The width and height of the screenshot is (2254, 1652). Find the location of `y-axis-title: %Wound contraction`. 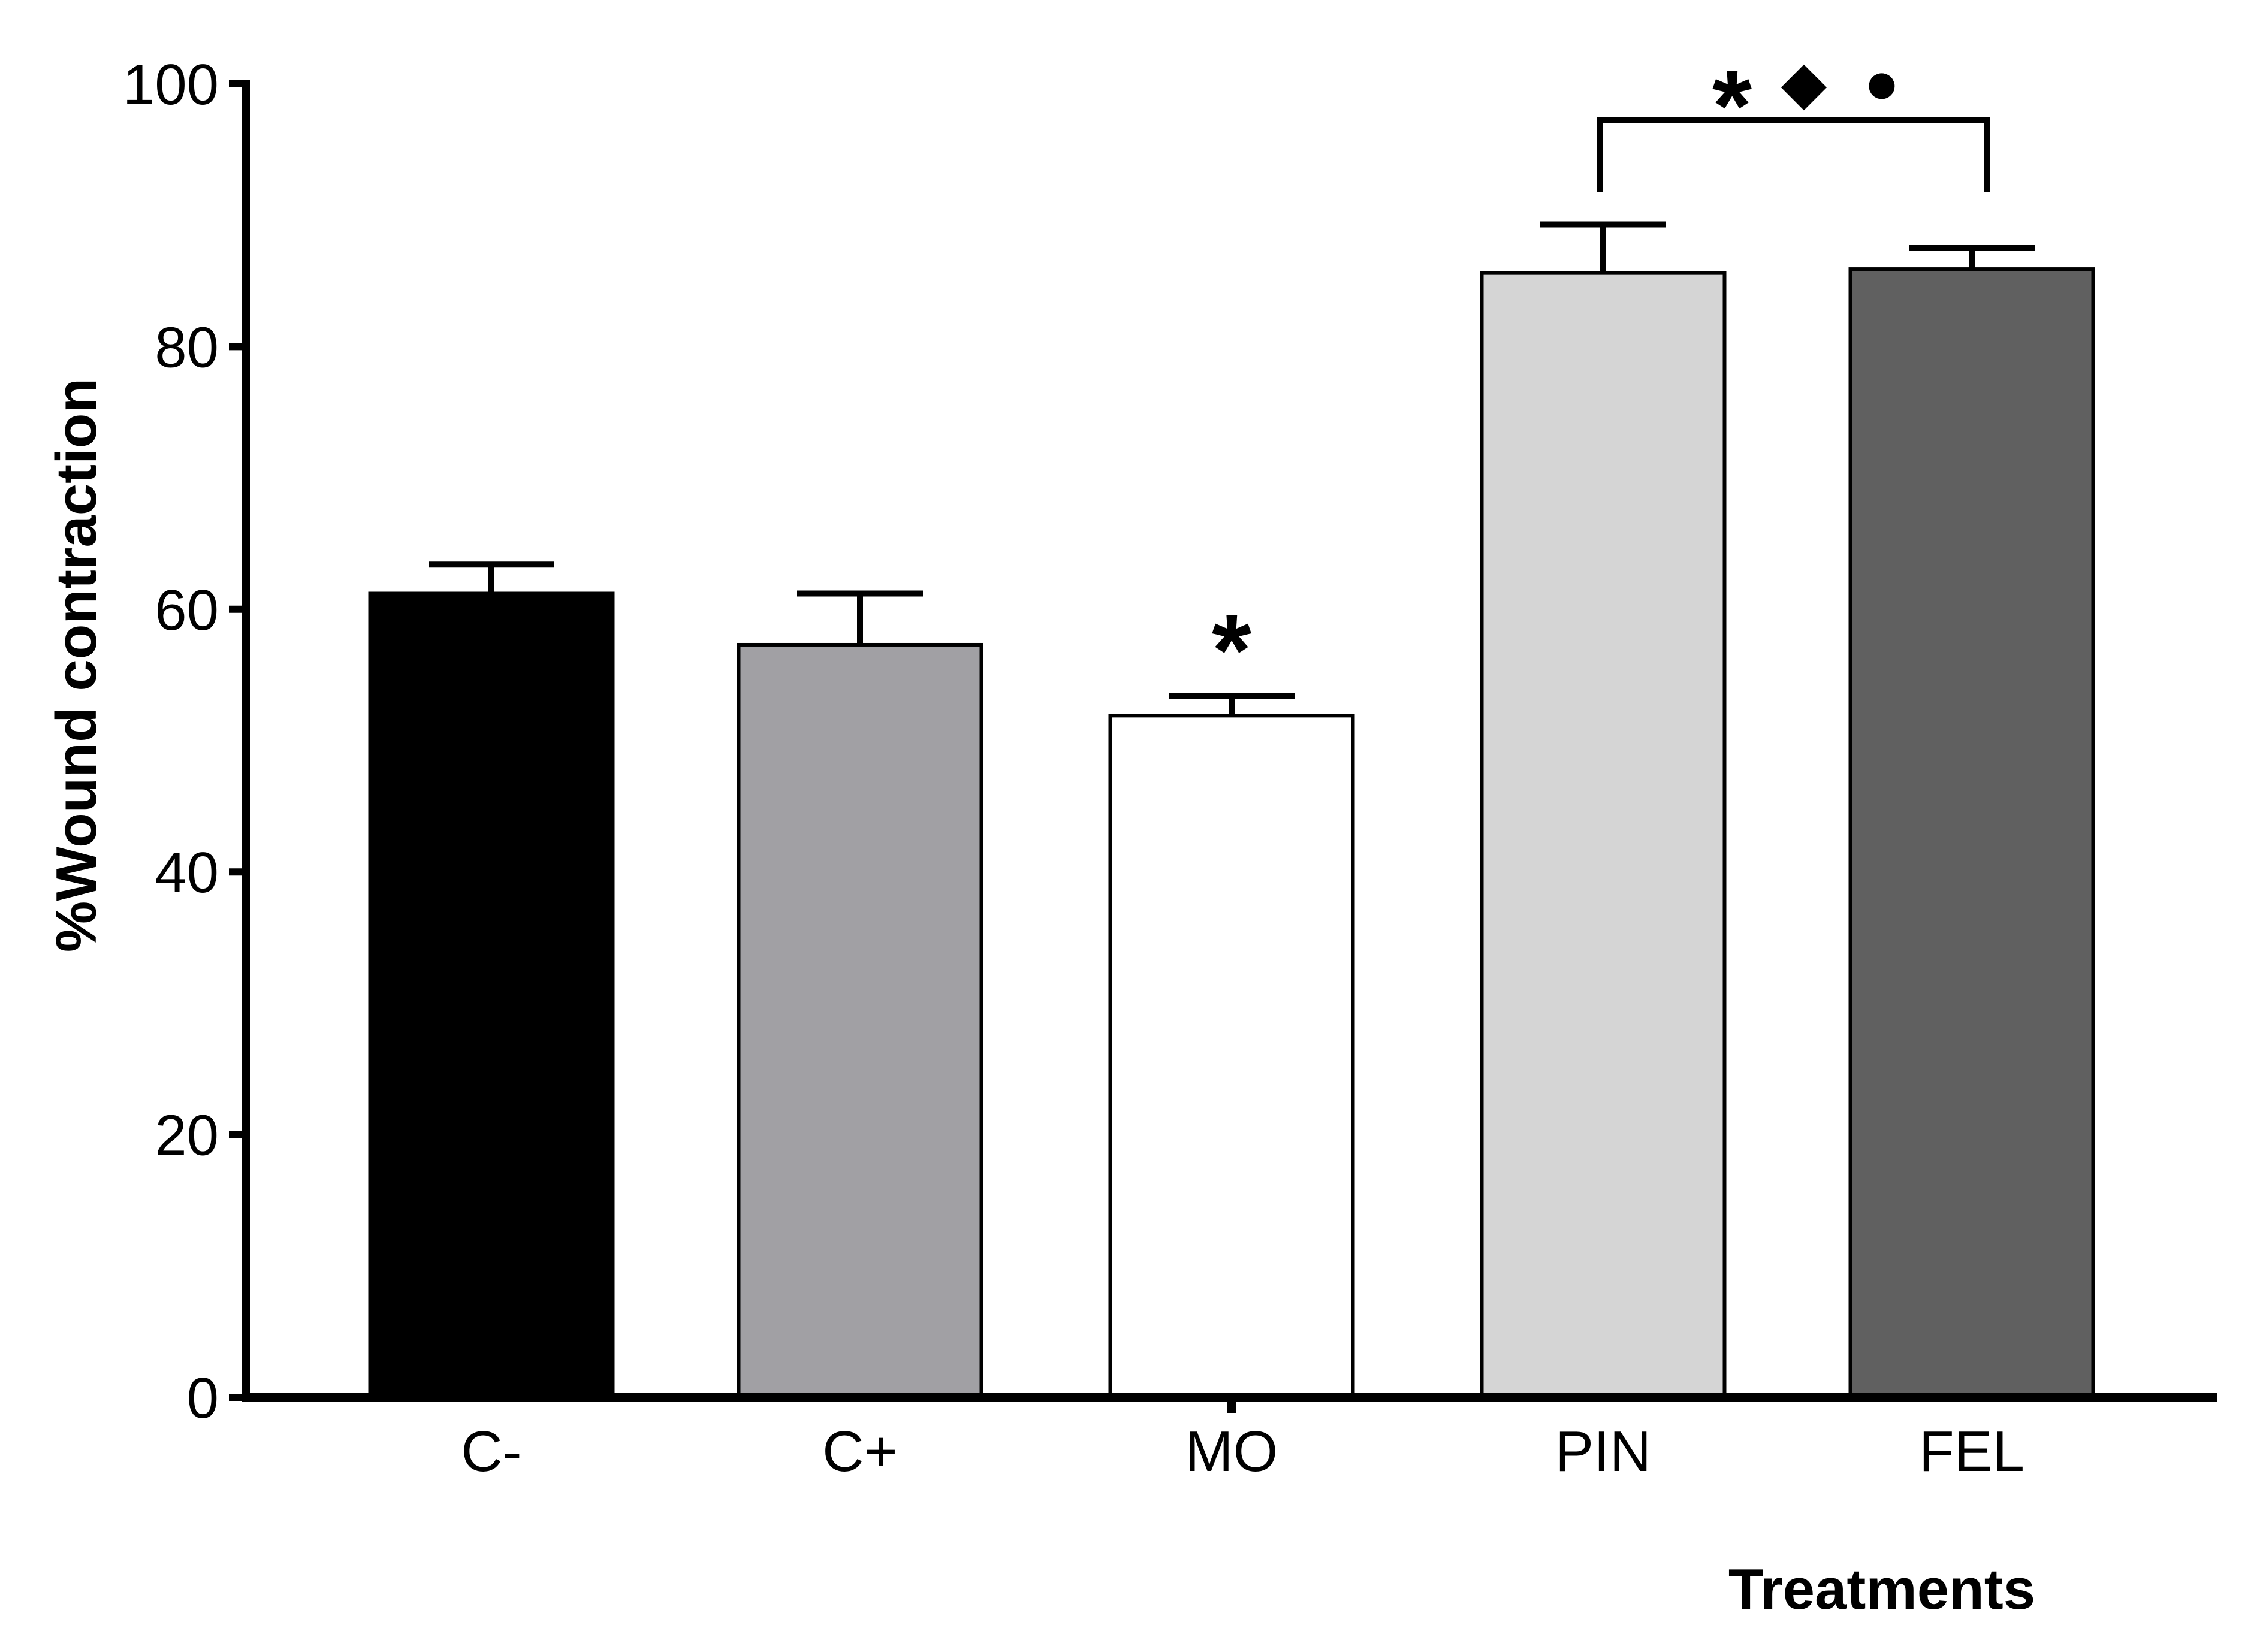

y-axis-title: %Wound contraction is located at coordinates (76, 665).